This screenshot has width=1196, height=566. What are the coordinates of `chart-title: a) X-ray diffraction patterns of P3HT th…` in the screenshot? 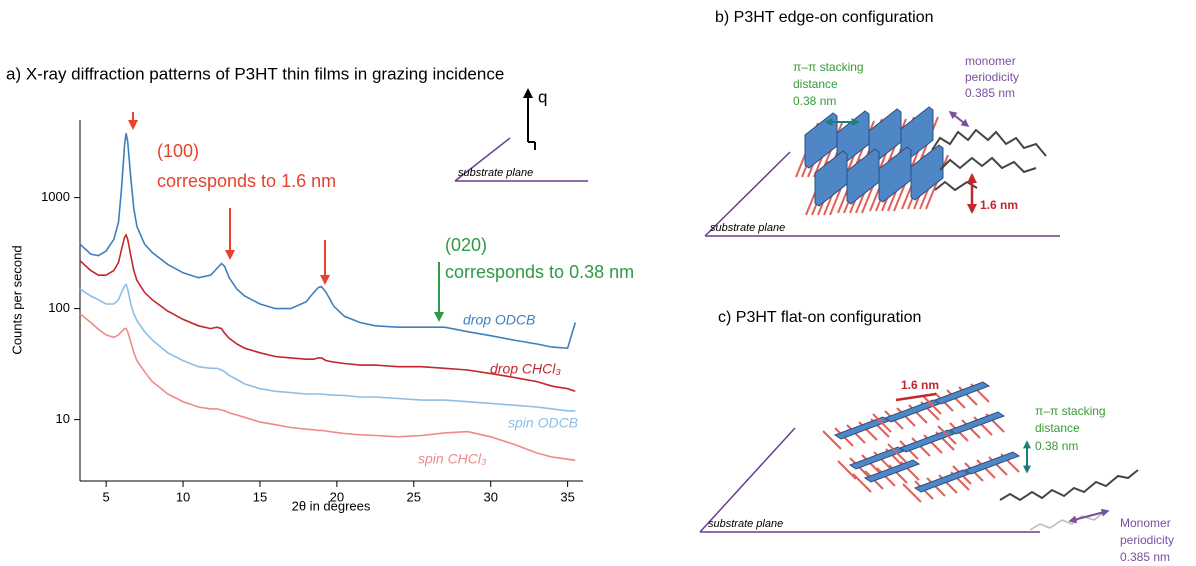 It's located at (255, 73).